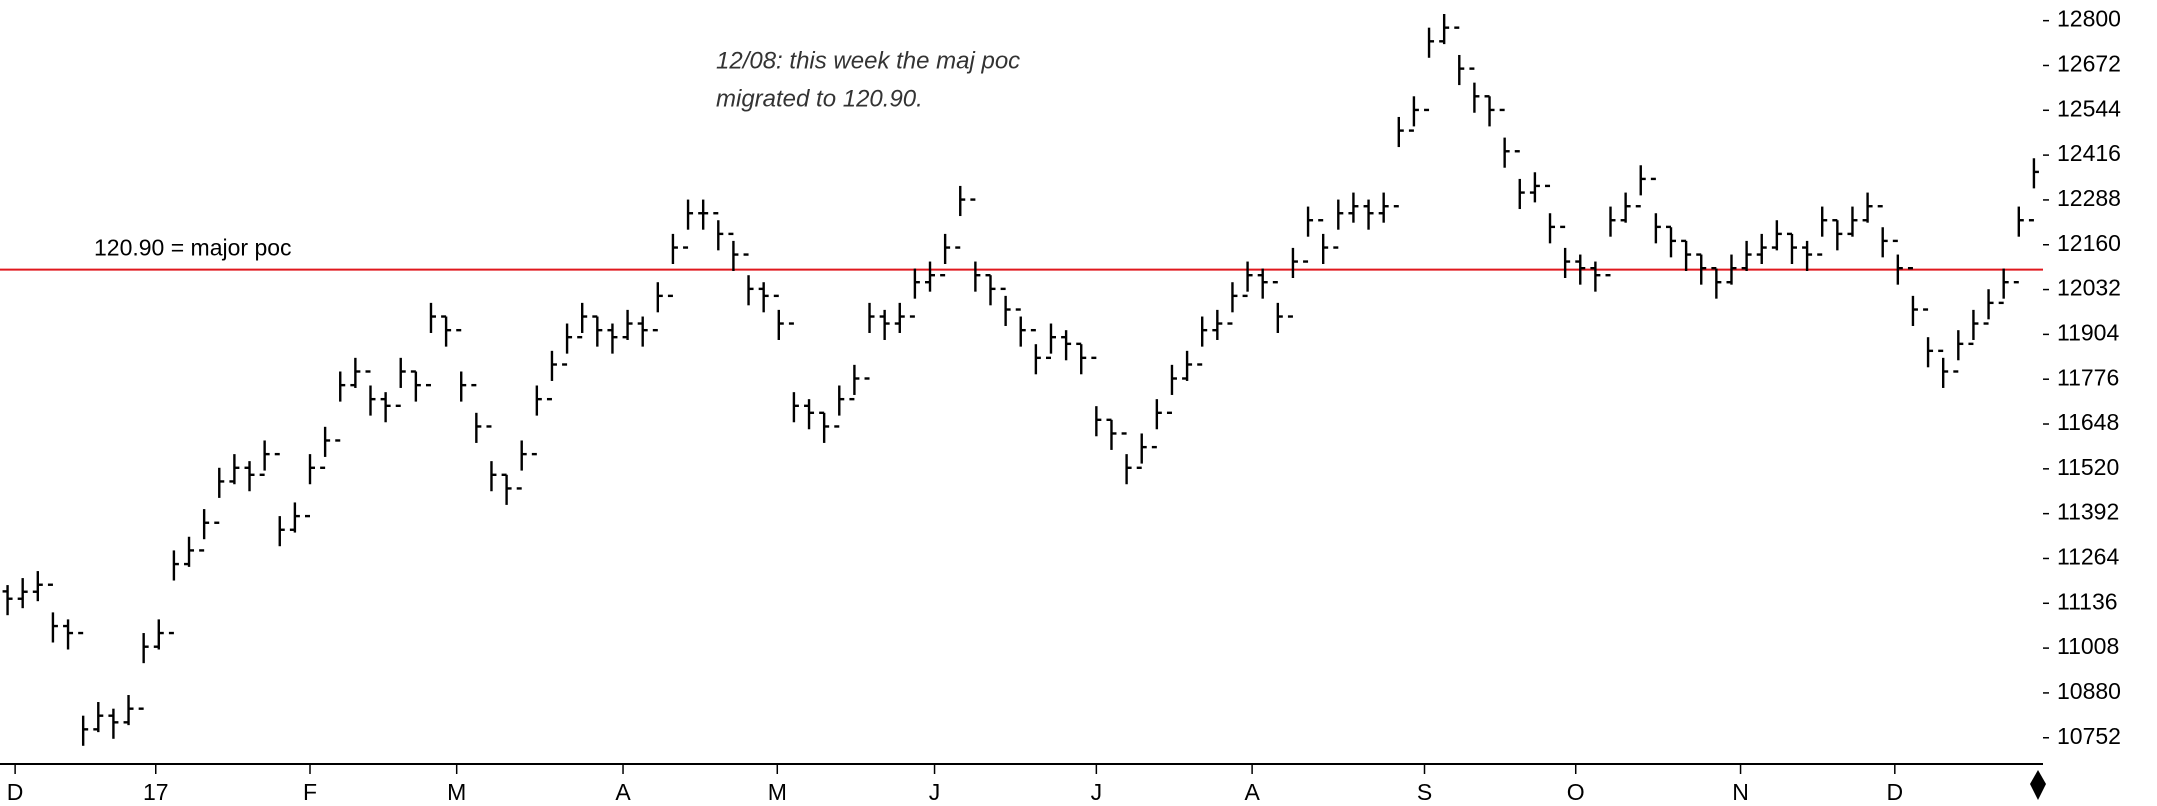  What do you see at coordinates (310, 792) in the screenshot?
I see `x-tick-label: F` at bounding box center [310, 792].